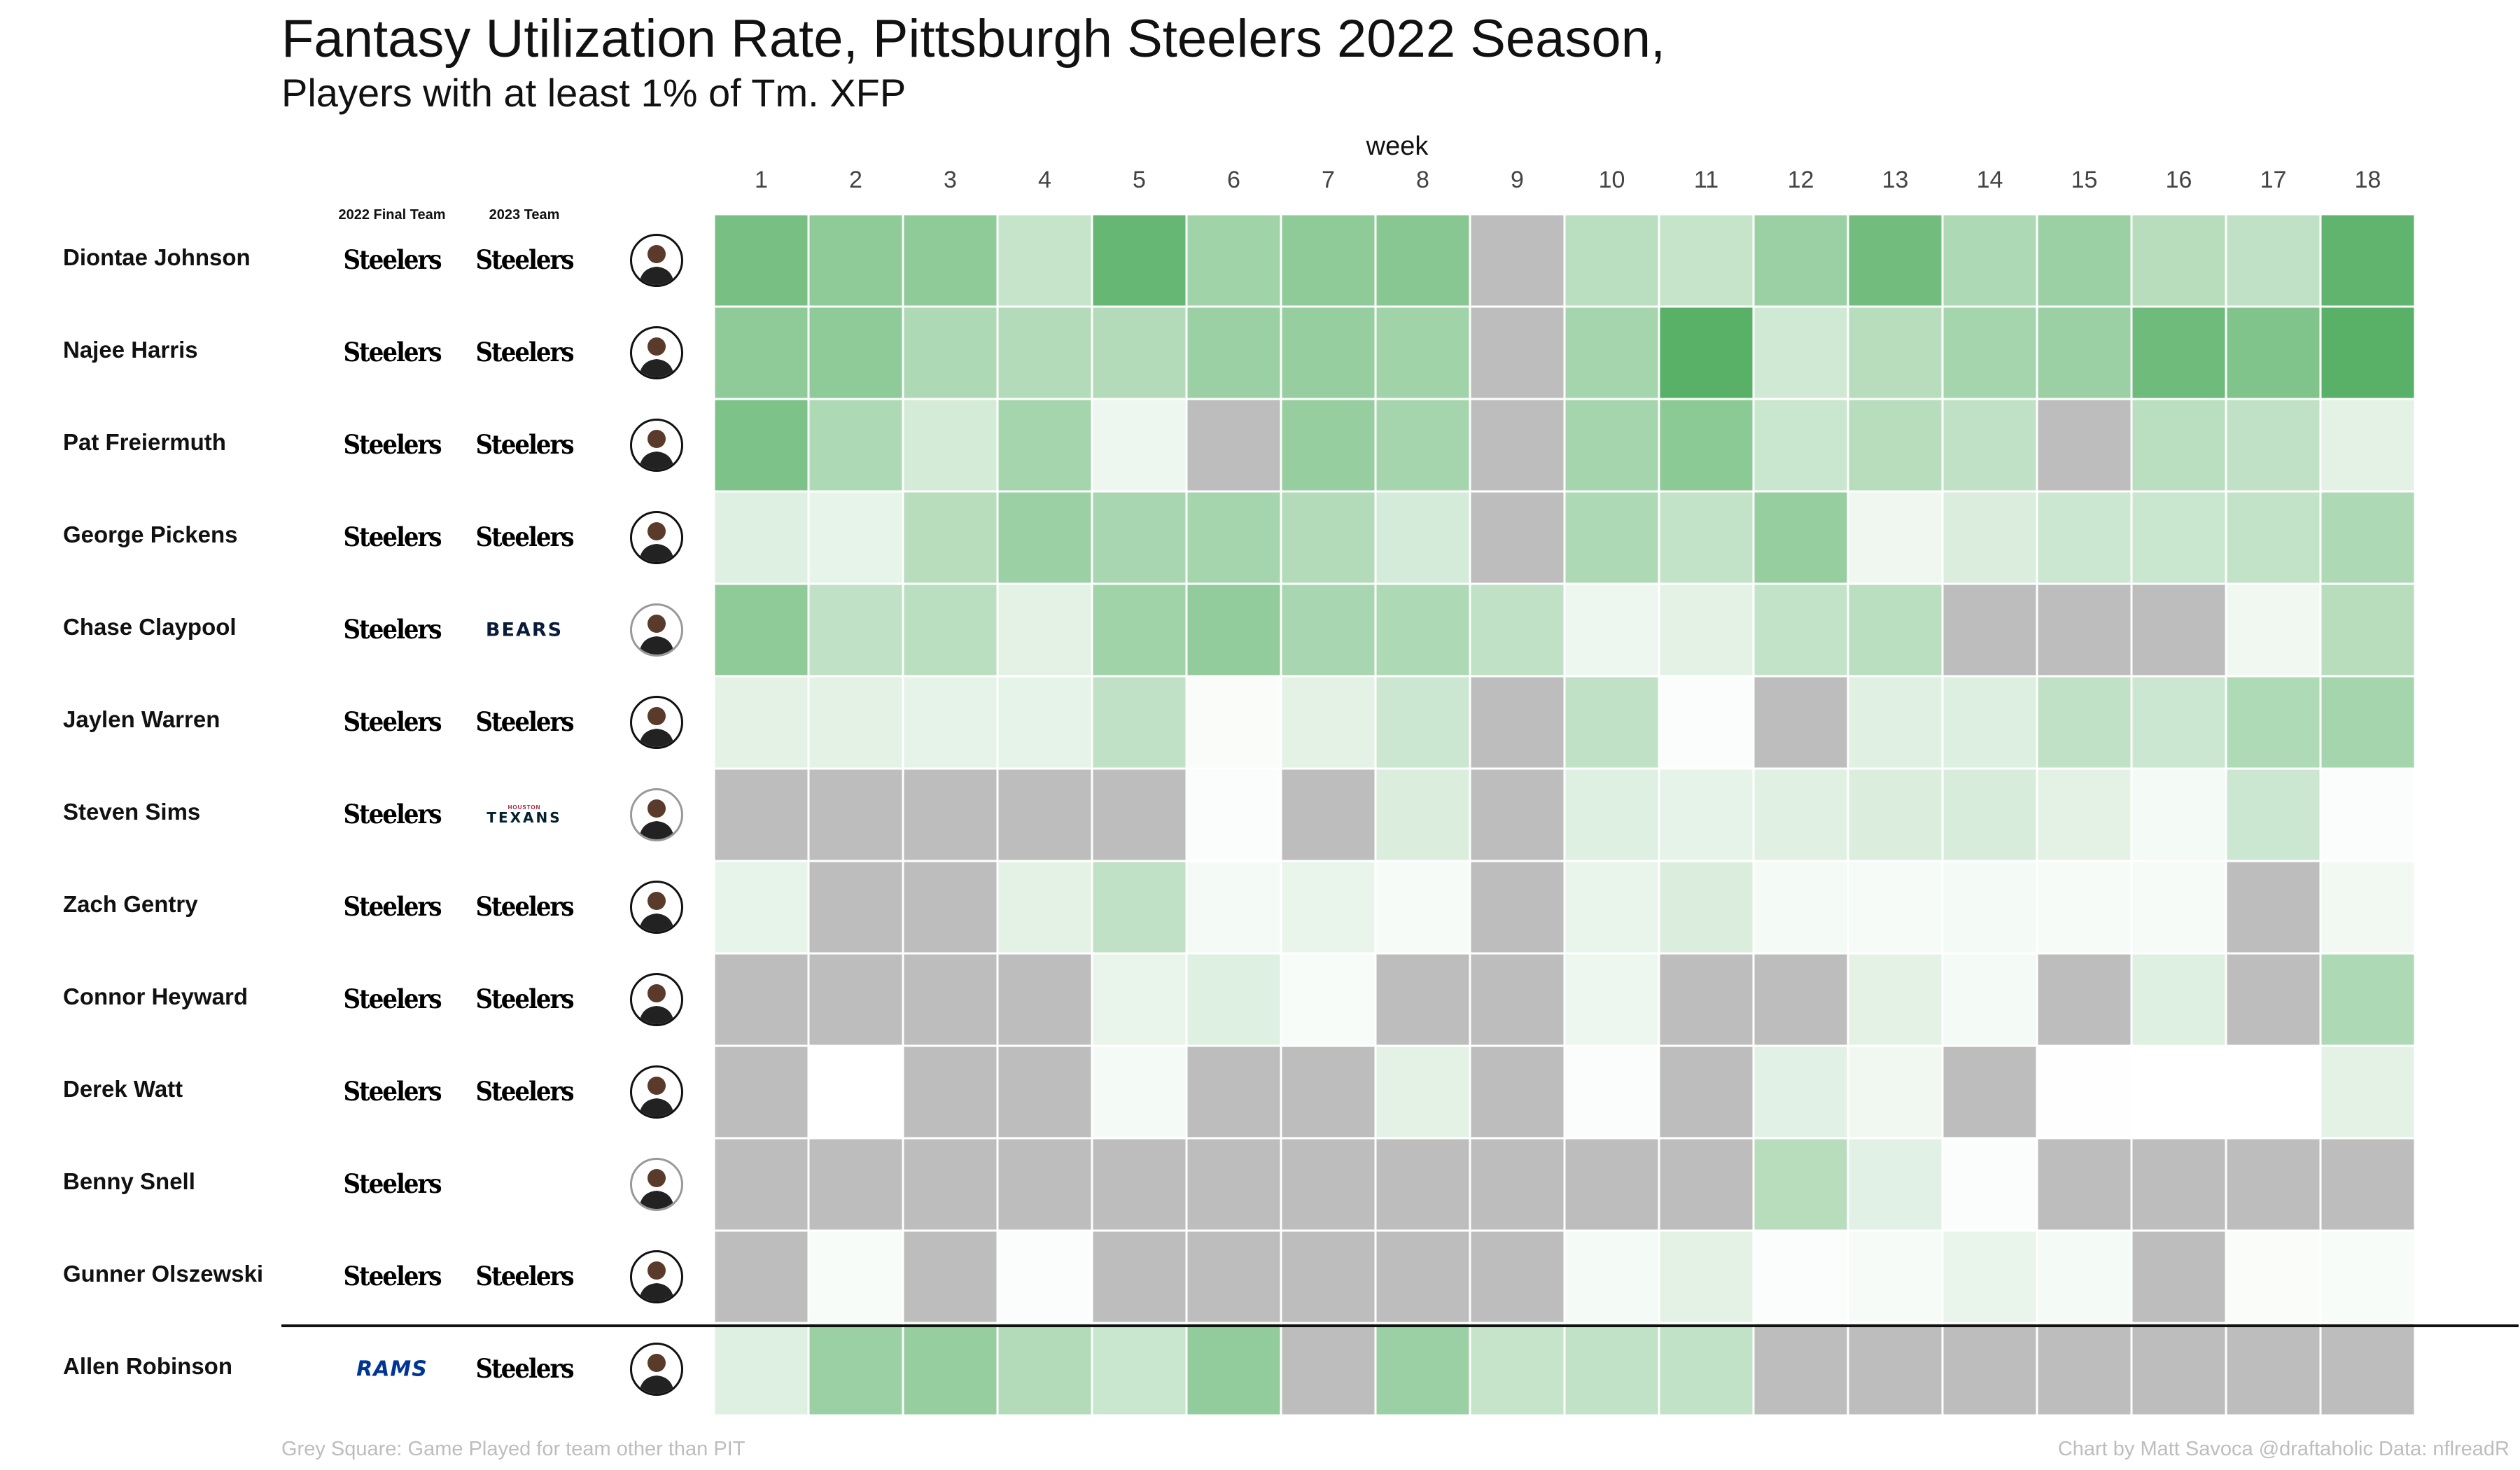 This screenshot has width=2520, height=1470. Describe the element at coordinates (392, 1092) in the screenshot. I see `team-logo-2022-derek-watt: Steelers` at that location.